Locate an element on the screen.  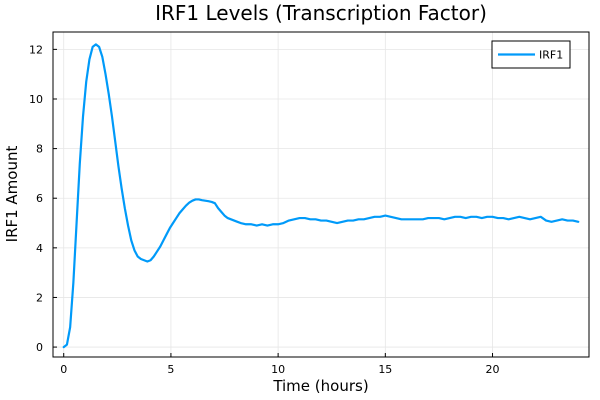
y-tick-label: 8 is located at coordinates (39, 149).